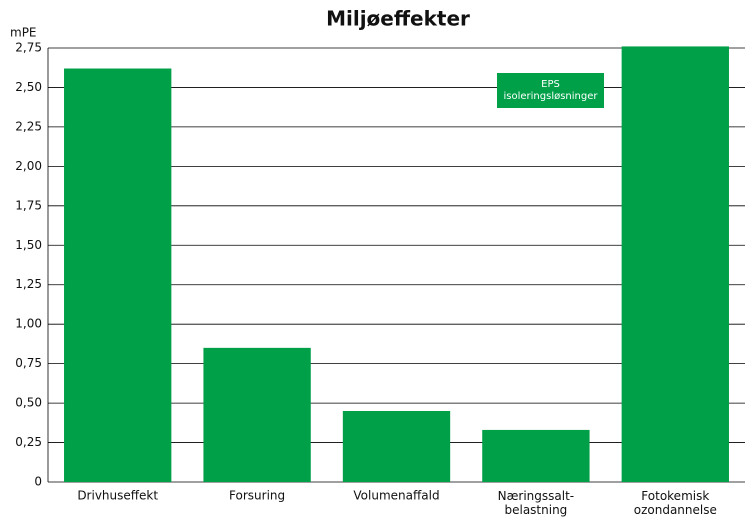 The image size is (749, 524). Describe the element at coordinates (28, 166) in the screenshot. I see `y-tick-label: 2,00` at that location.